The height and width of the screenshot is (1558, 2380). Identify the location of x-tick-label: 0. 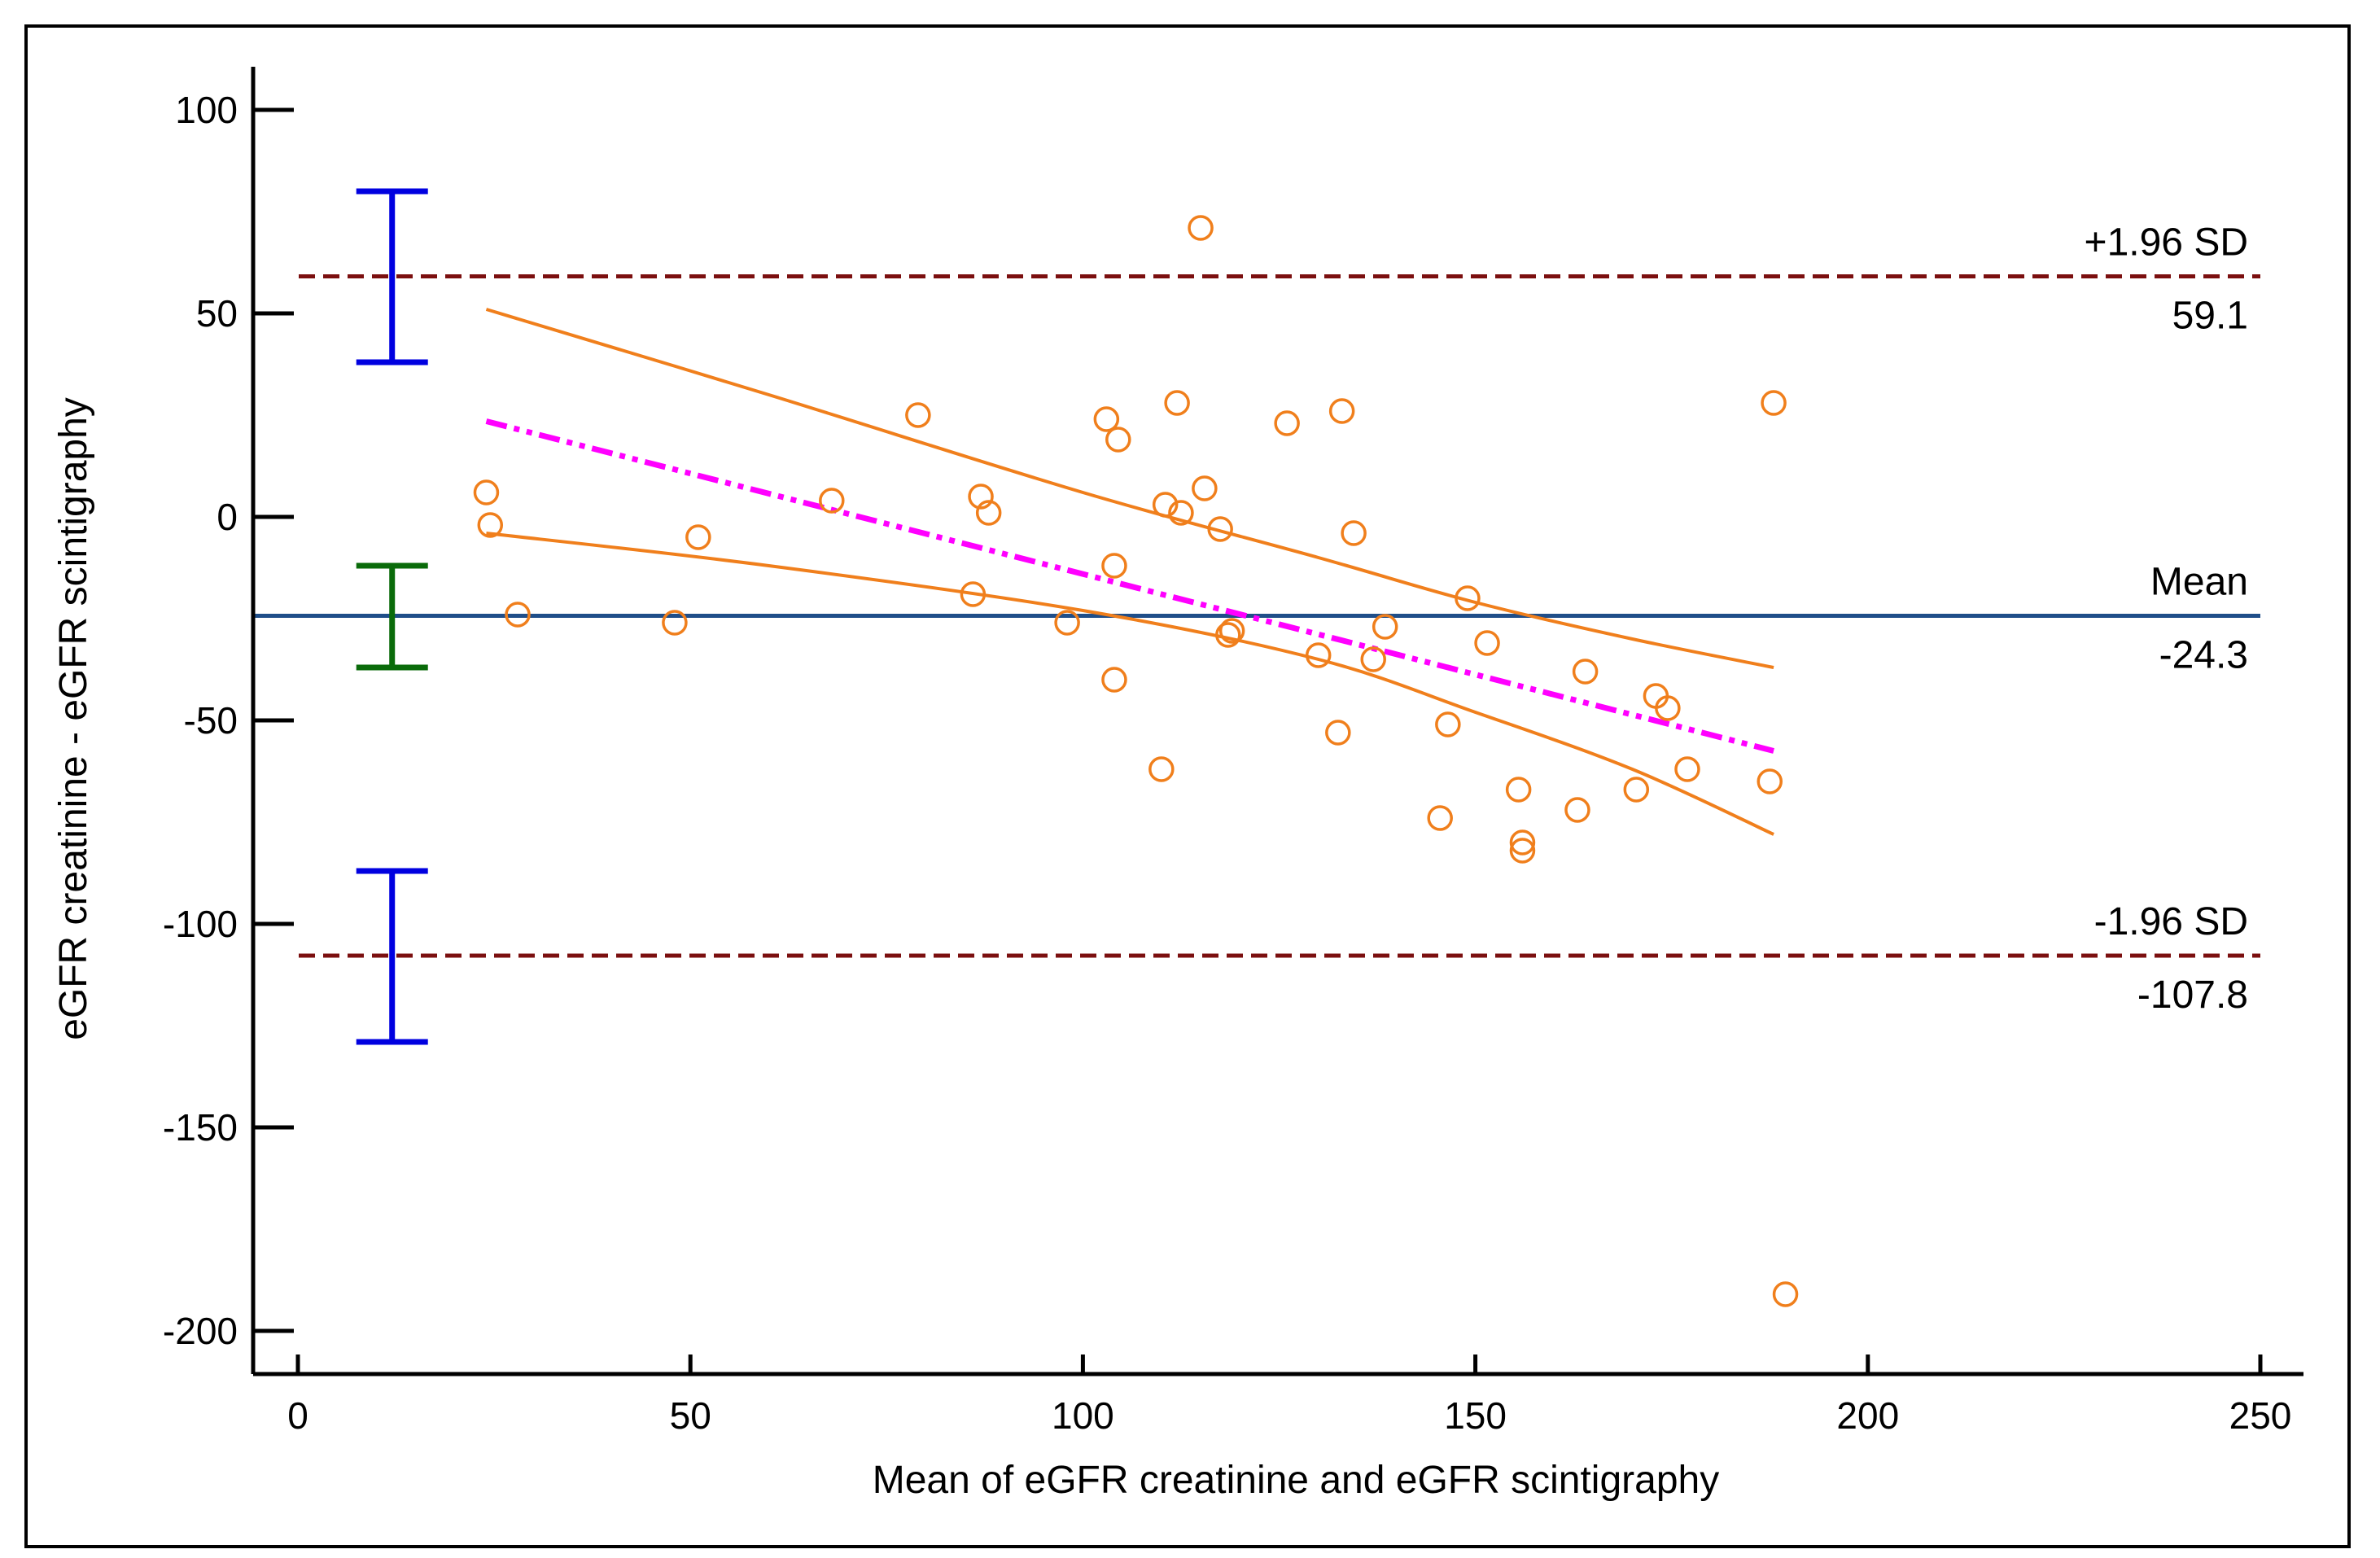
(297, 1415).